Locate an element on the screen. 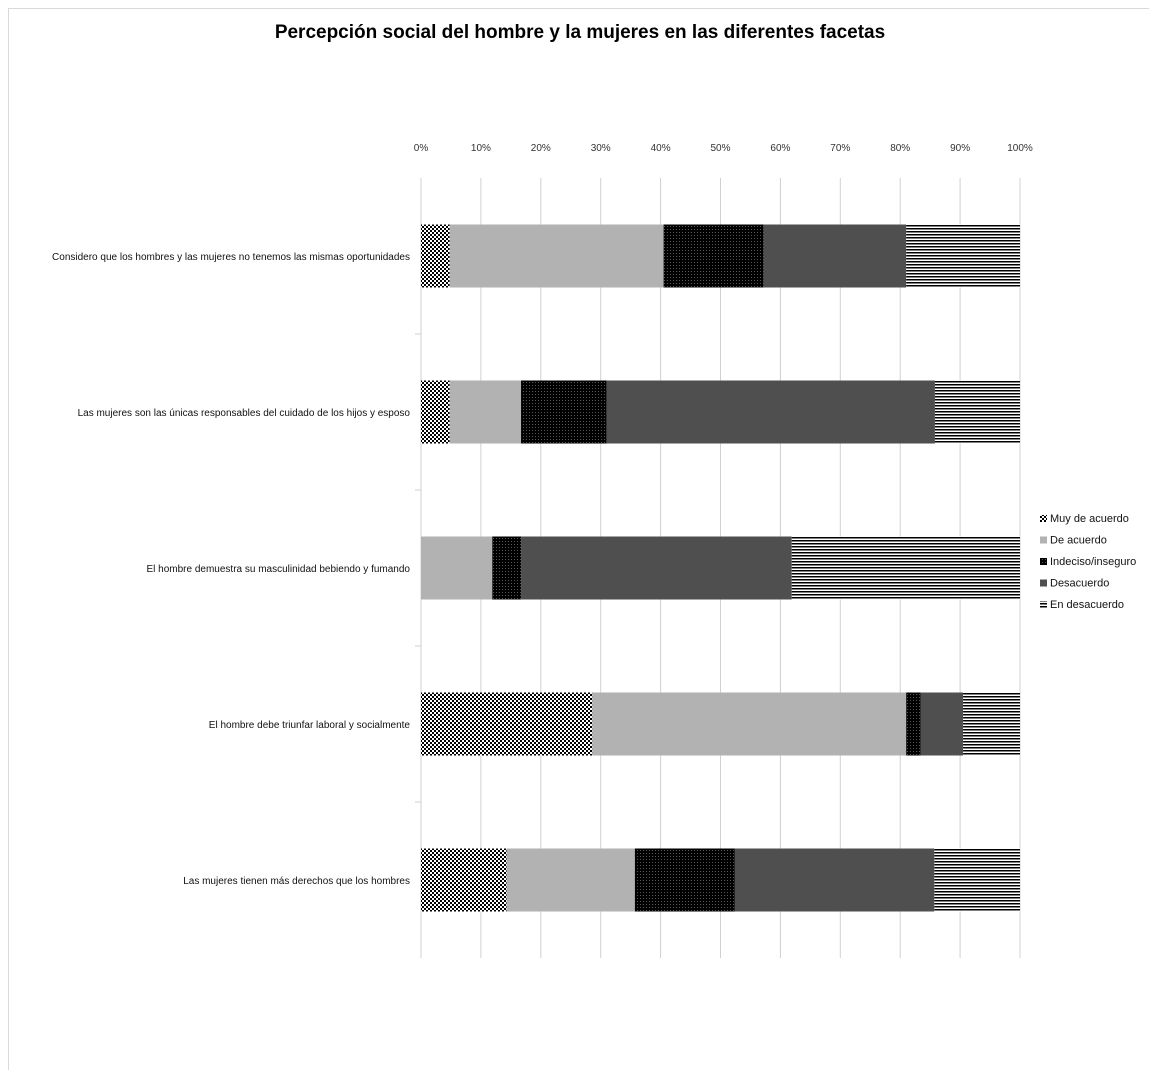 The image size is (1149, 1070). x-tick-label: 70% is located at coordinates (840, 148).